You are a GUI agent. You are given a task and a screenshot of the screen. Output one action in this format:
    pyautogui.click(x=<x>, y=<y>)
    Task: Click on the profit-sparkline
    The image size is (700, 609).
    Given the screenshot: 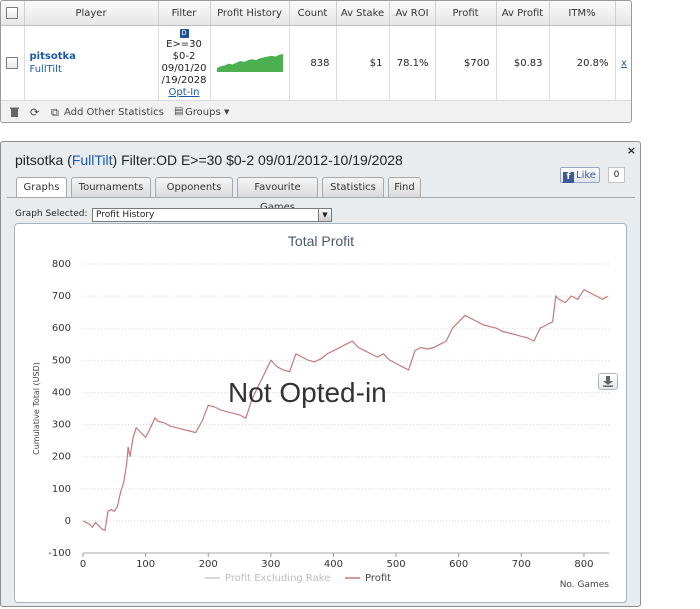 What is the action you would take?
    pyautogui.click(x=249, y=62)
    